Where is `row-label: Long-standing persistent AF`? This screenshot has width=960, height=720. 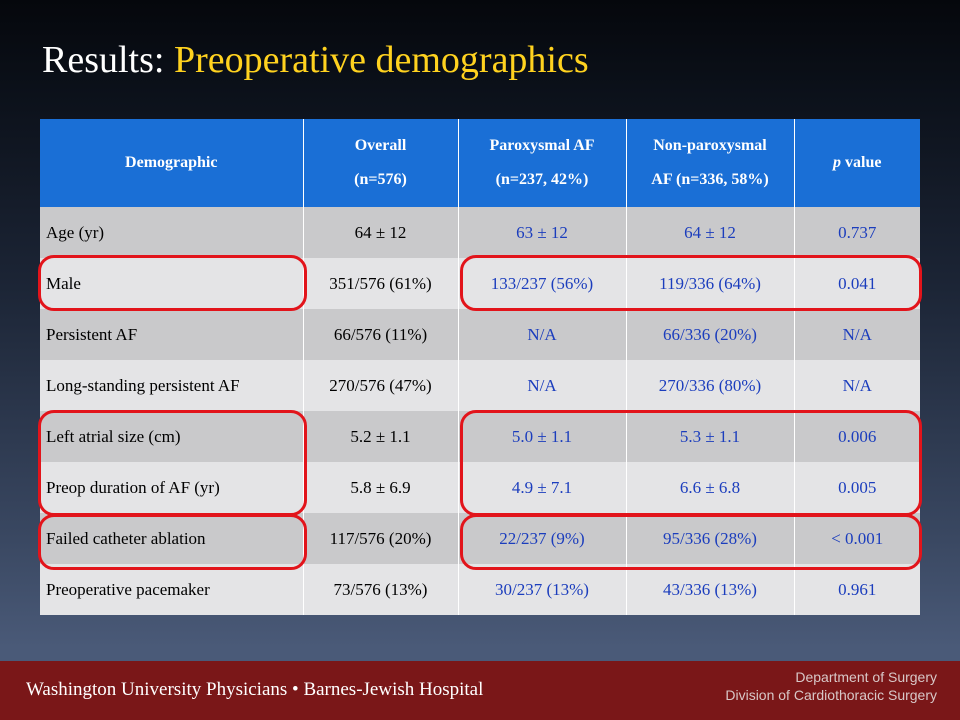 row-label: Long-standing persistent AF is located at coordinates (171, 385).